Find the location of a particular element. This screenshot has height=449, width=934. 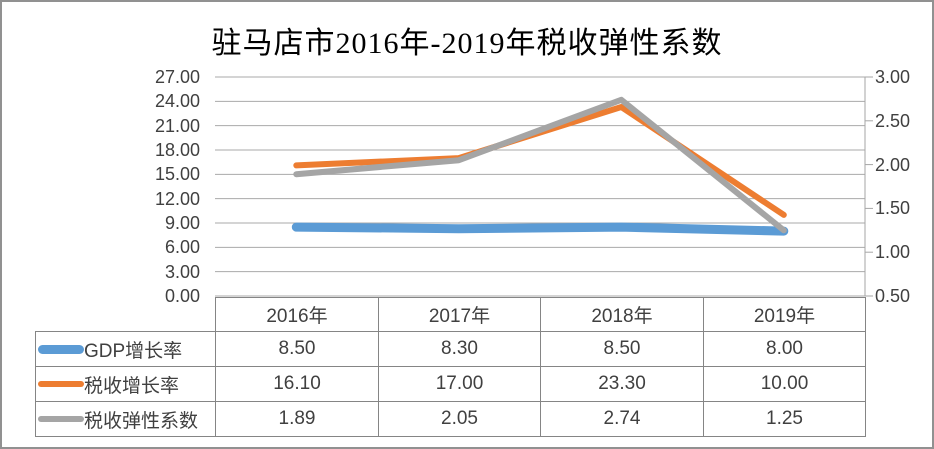

value-cell: 23.30 is located at coordinates (622, 384).